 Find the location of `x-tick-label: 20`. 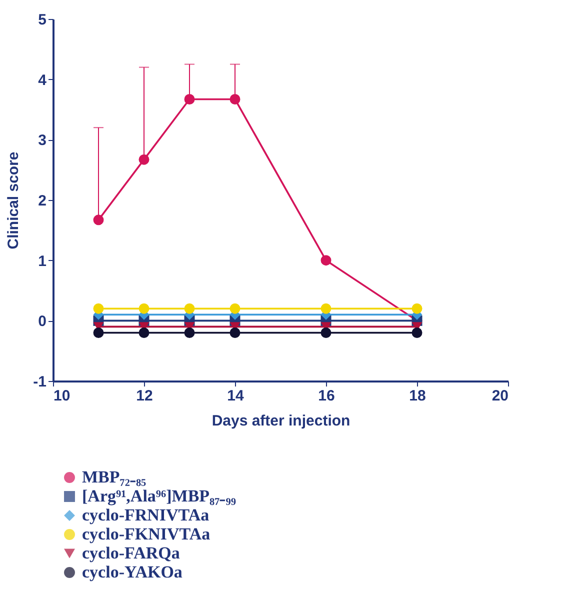

x-tick-label: 20 is located at coordinates (500, 396).